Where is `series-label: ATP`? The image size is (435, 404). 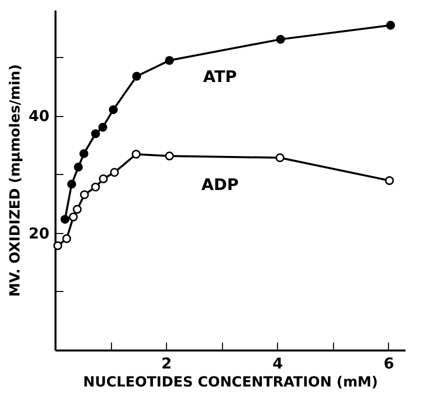
series-label: ATP is located at coordinates (220, 76).